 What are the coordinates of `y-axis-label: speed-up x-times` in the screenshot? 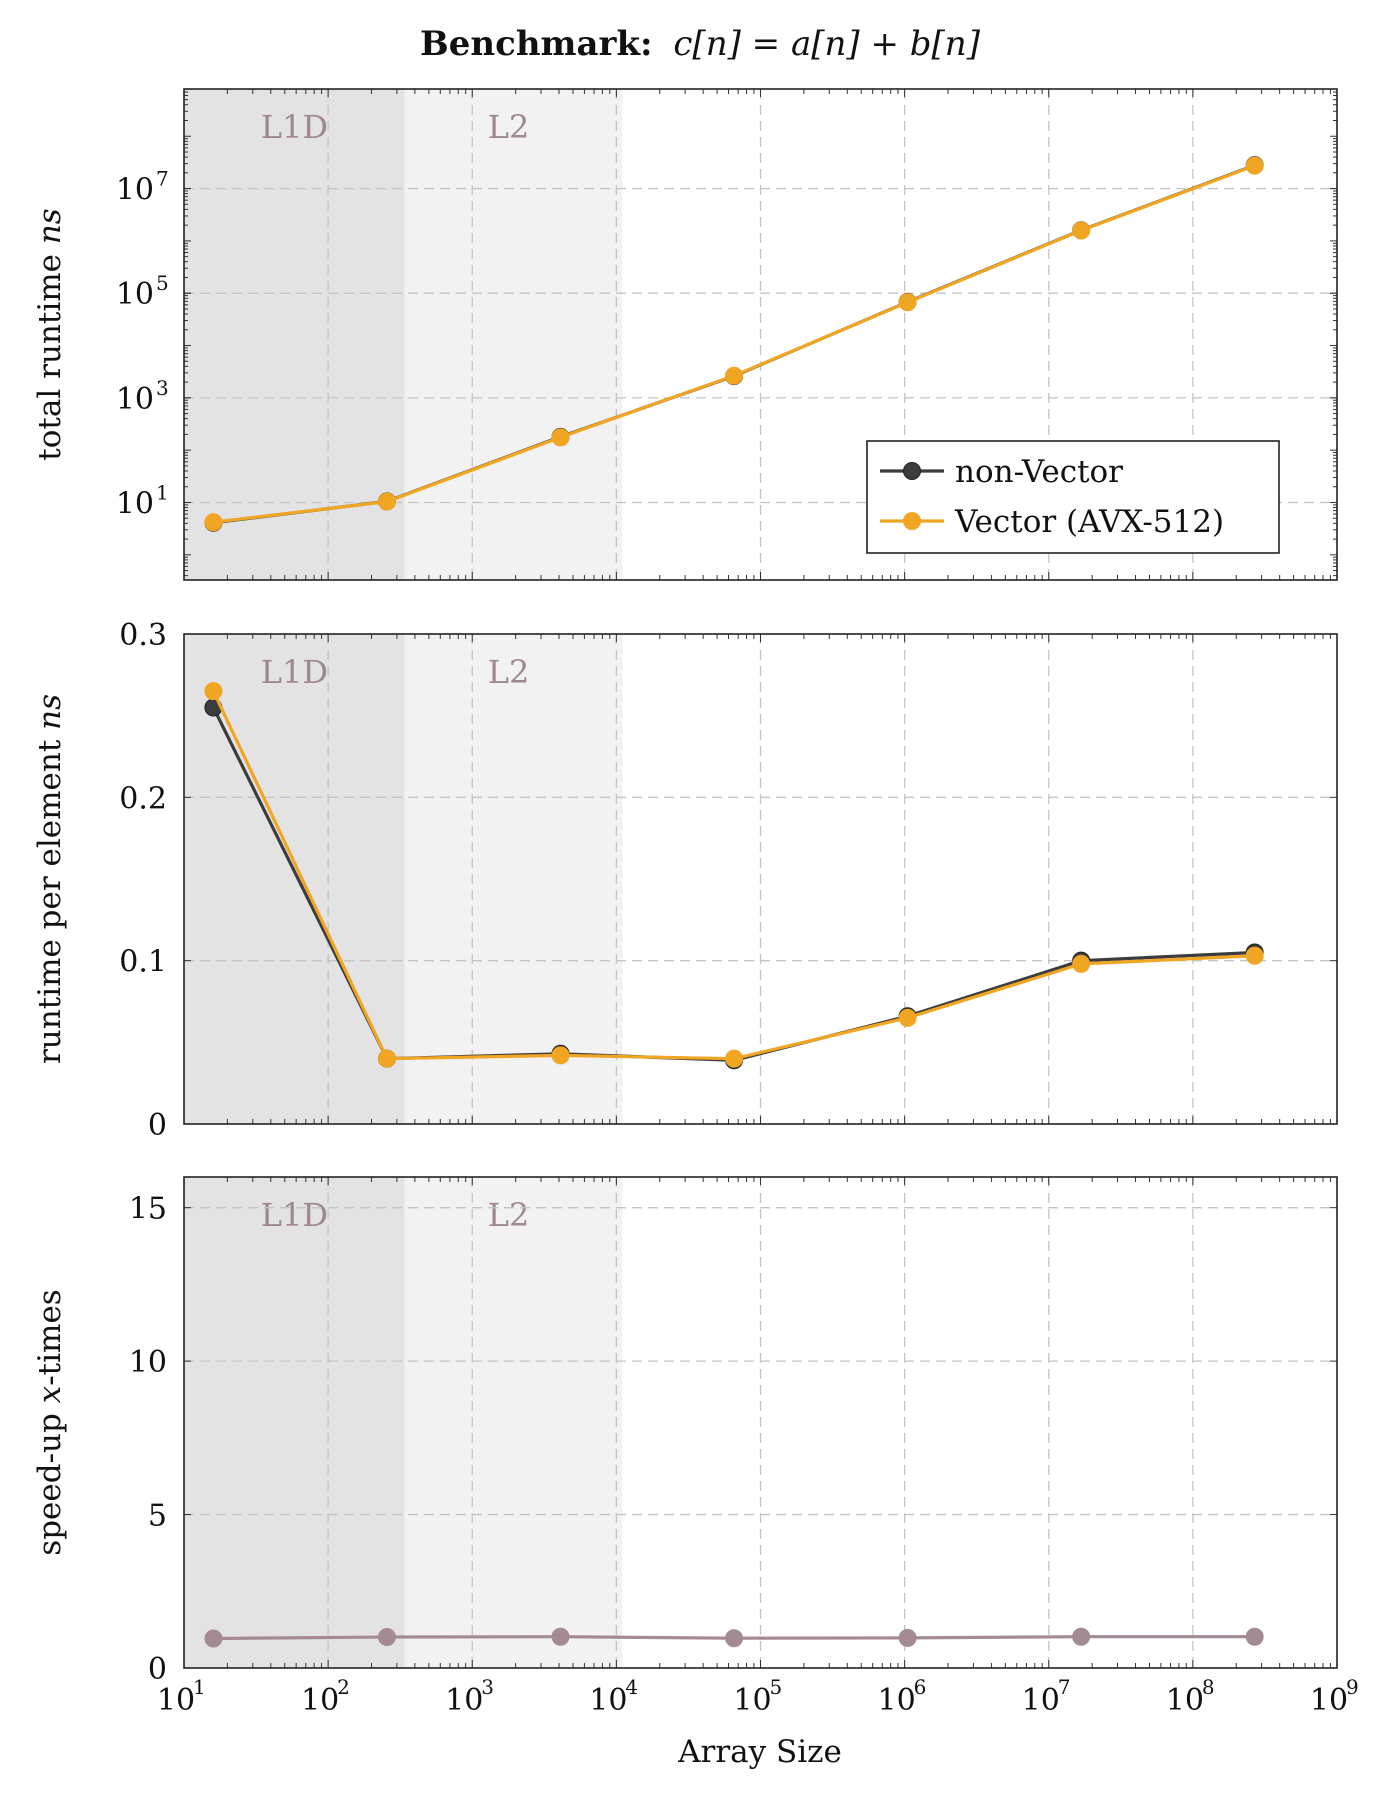 It's located at (50, 1422).